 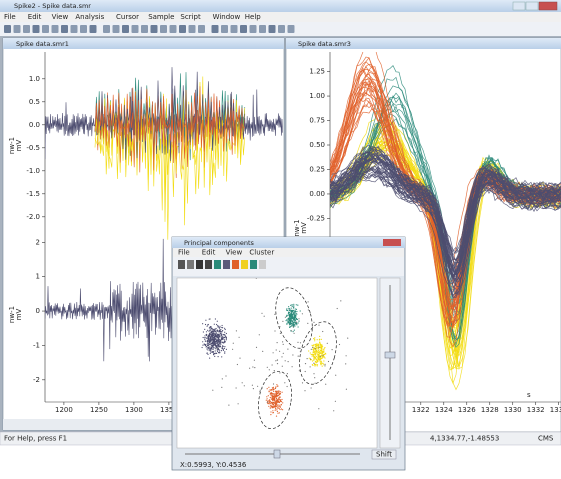 What do you see at coordinates (234, 253) in the screenshot?
I see `dialog-menu-item: View` at bounding box center [234, 253].